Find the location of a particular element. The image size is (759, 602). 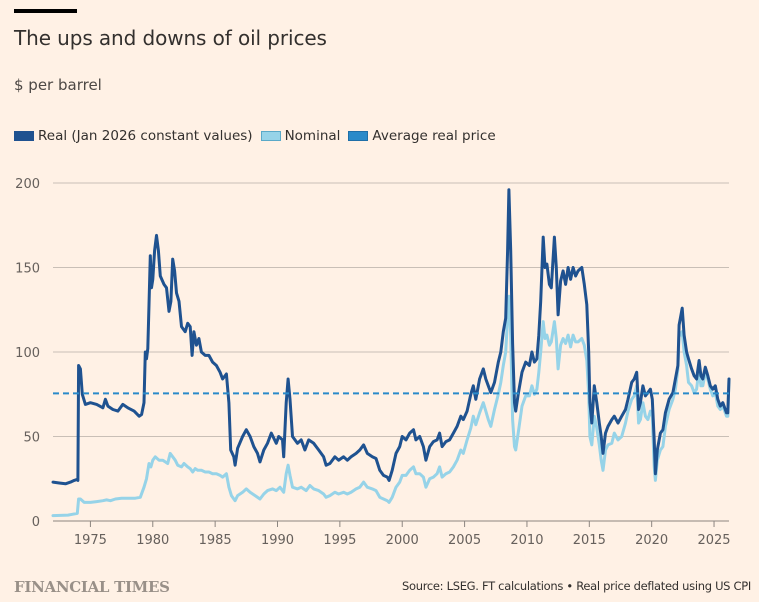

x-tick-label: 1990 is located at coordinates (277, 540).